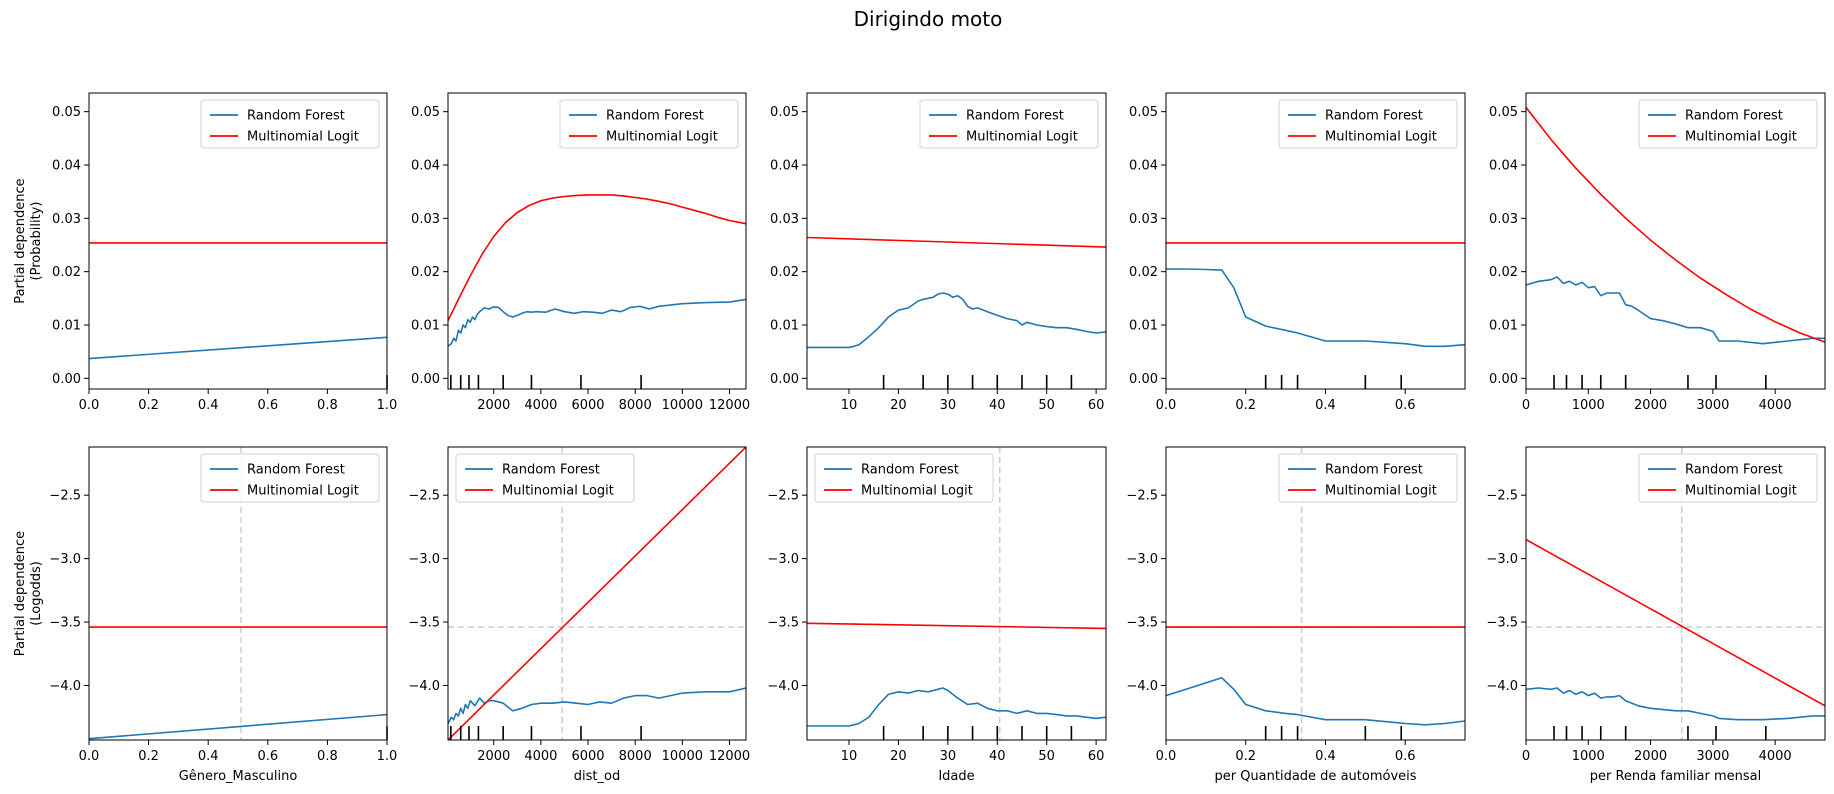  Describe the element at coordinates (784, 112) in the screenshot. I see `panel-0-2-y-tick-label: 0.05` at that location.